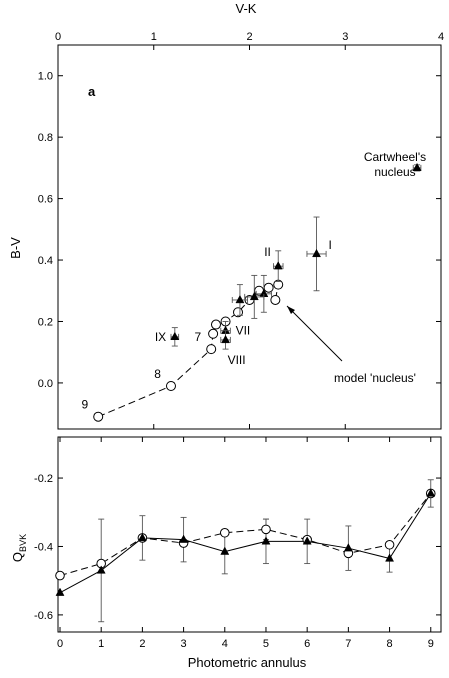  I want to click on bottom-y-axis-label-subscript: BVK, so click(23, 543).